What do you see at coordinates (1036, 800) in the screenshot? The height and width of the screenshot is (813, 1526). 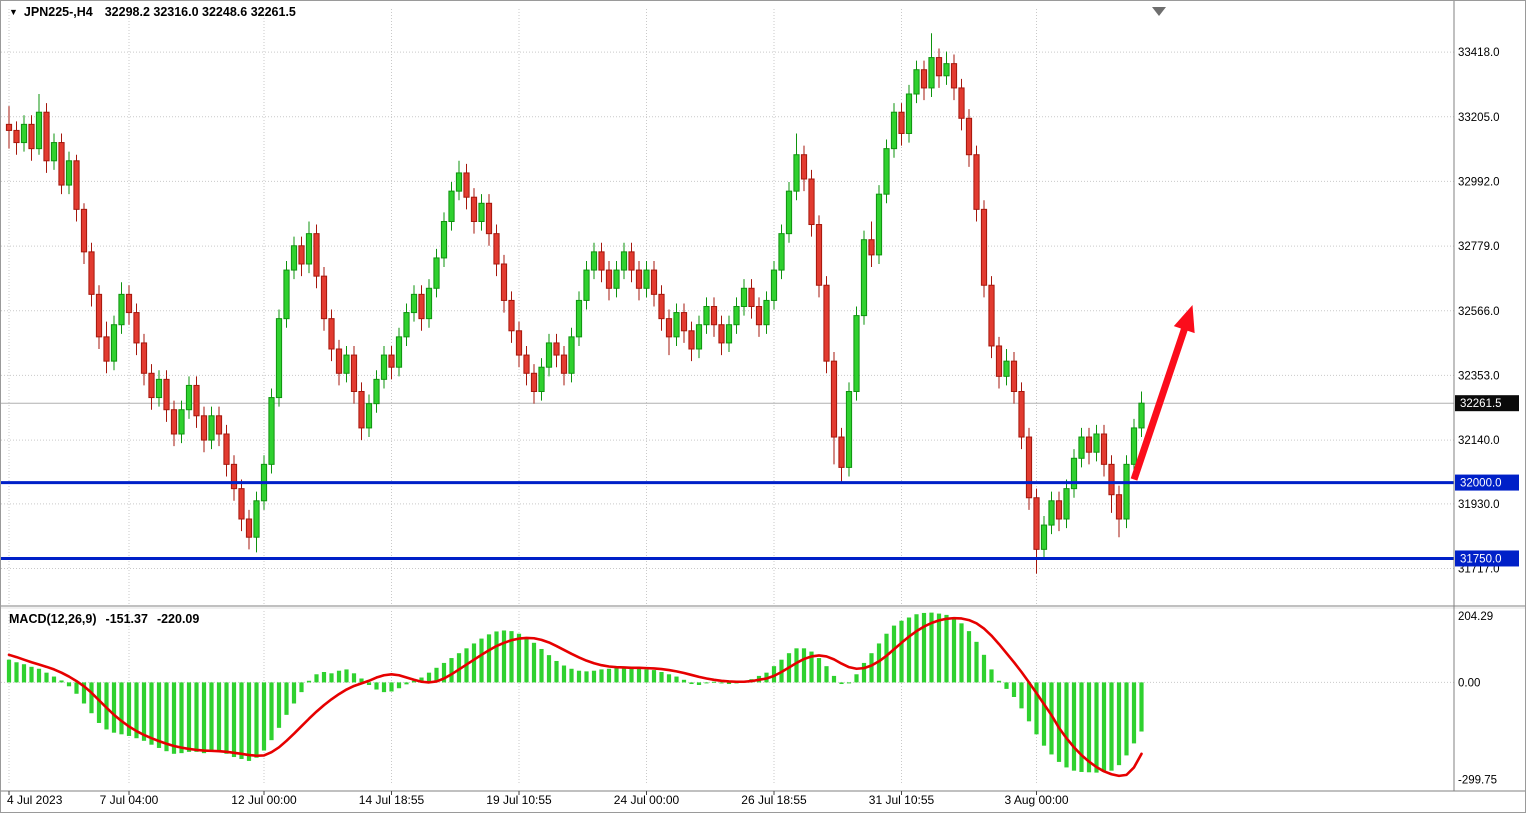 I see `svg-text: 3 Aug 00:00` at bounding box center [1036, 800].